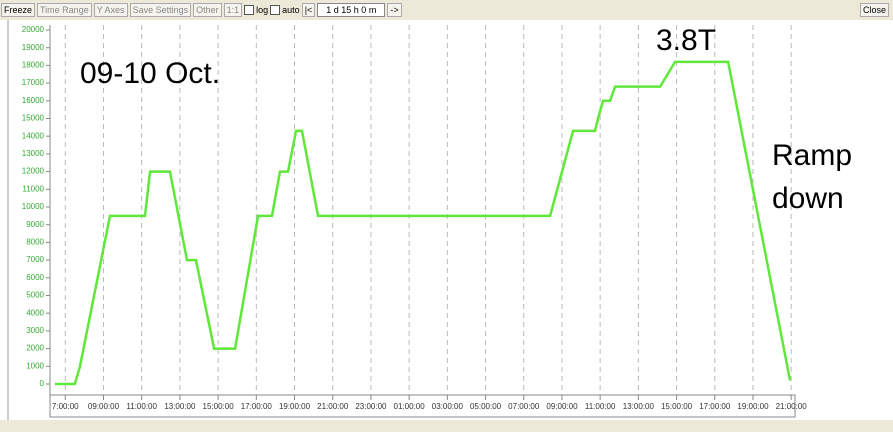 Image resolution: width=893 pixels, height=432 pixels. I want to click on button: Save Settings, so click(160, 10).